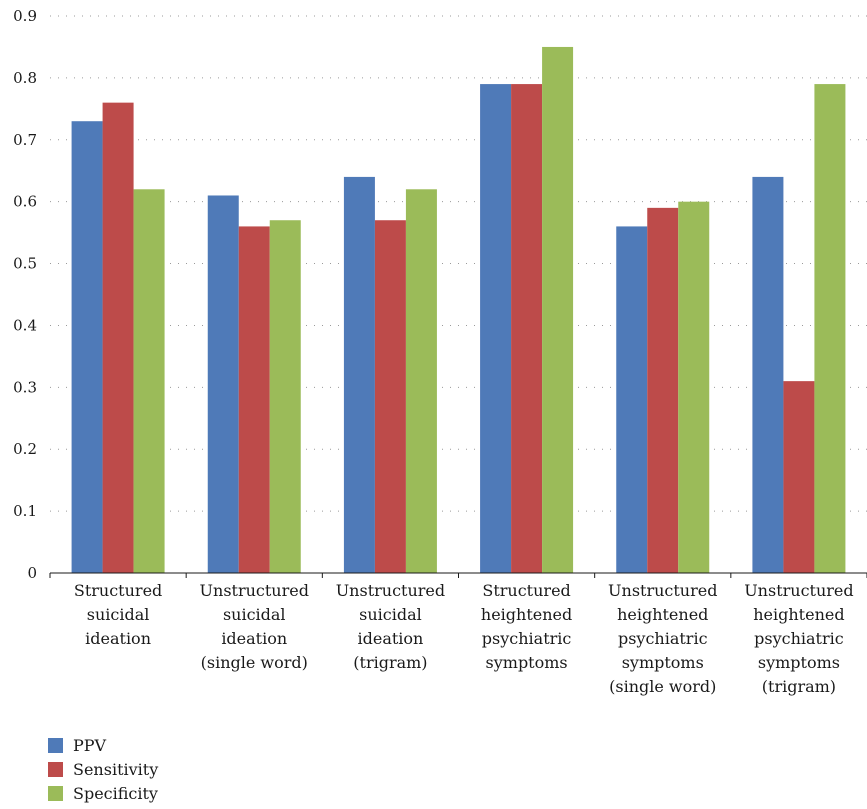 Image resolution: width=867 pixels, height=809 pixels. Describe the element at coordinates (526, 626) in the screenshot. I see `category-label: Structured heightened psychiatric symptoms` at that location.